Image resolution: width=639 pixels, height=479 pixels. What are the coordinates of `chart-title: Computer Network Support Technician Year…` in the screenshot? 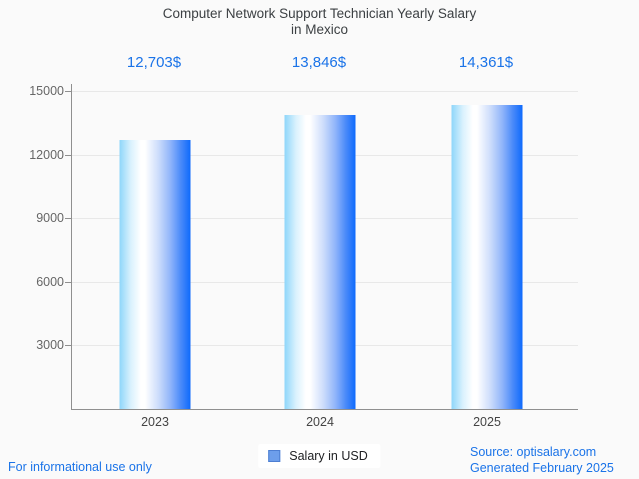 It's located at (319, 21).